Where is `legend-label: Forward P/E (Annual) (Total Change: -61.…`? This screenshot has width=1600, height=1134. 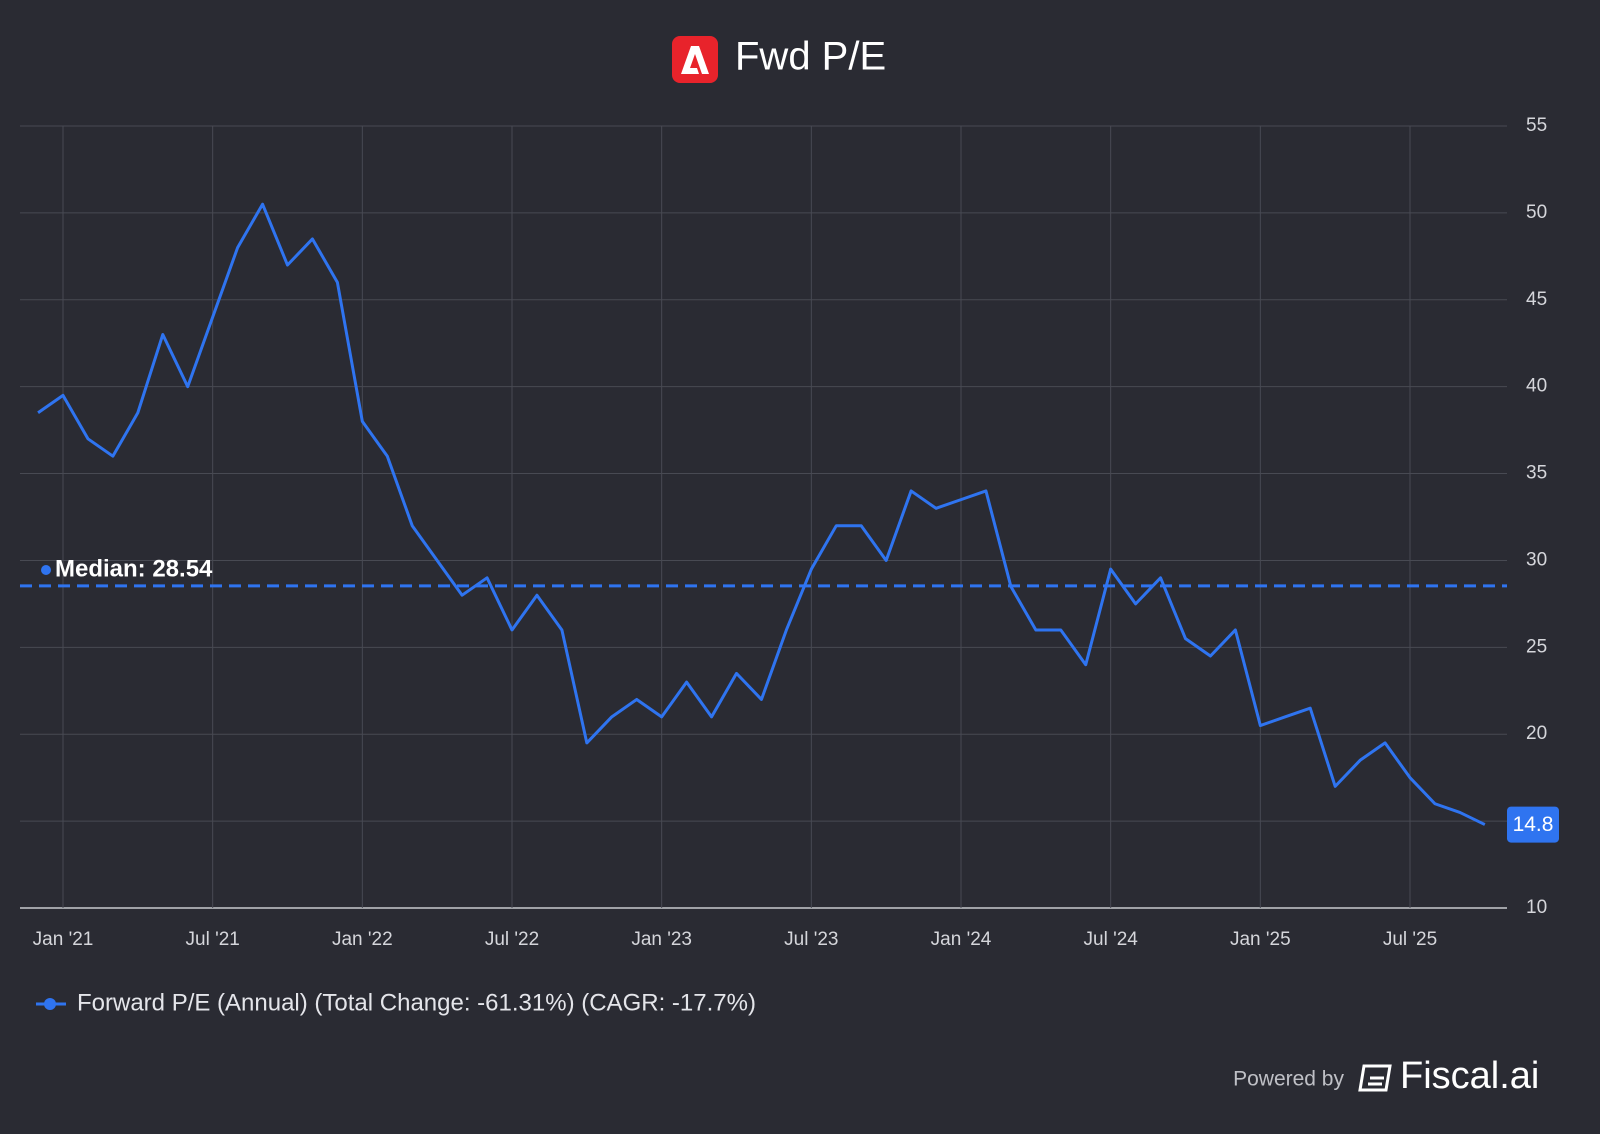 legend-label: Forward P/E (Annual) (Total Change: -61.… is located at coordinates (416, 1002).